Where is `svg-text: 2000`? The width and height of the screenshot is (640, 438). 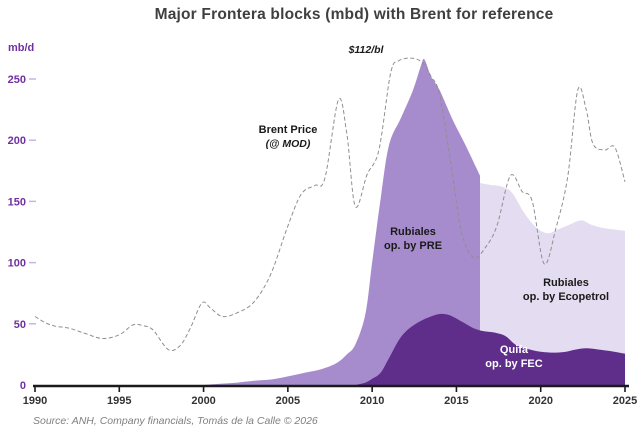
svg-text: 2000 is located at coordinates (203, 401).